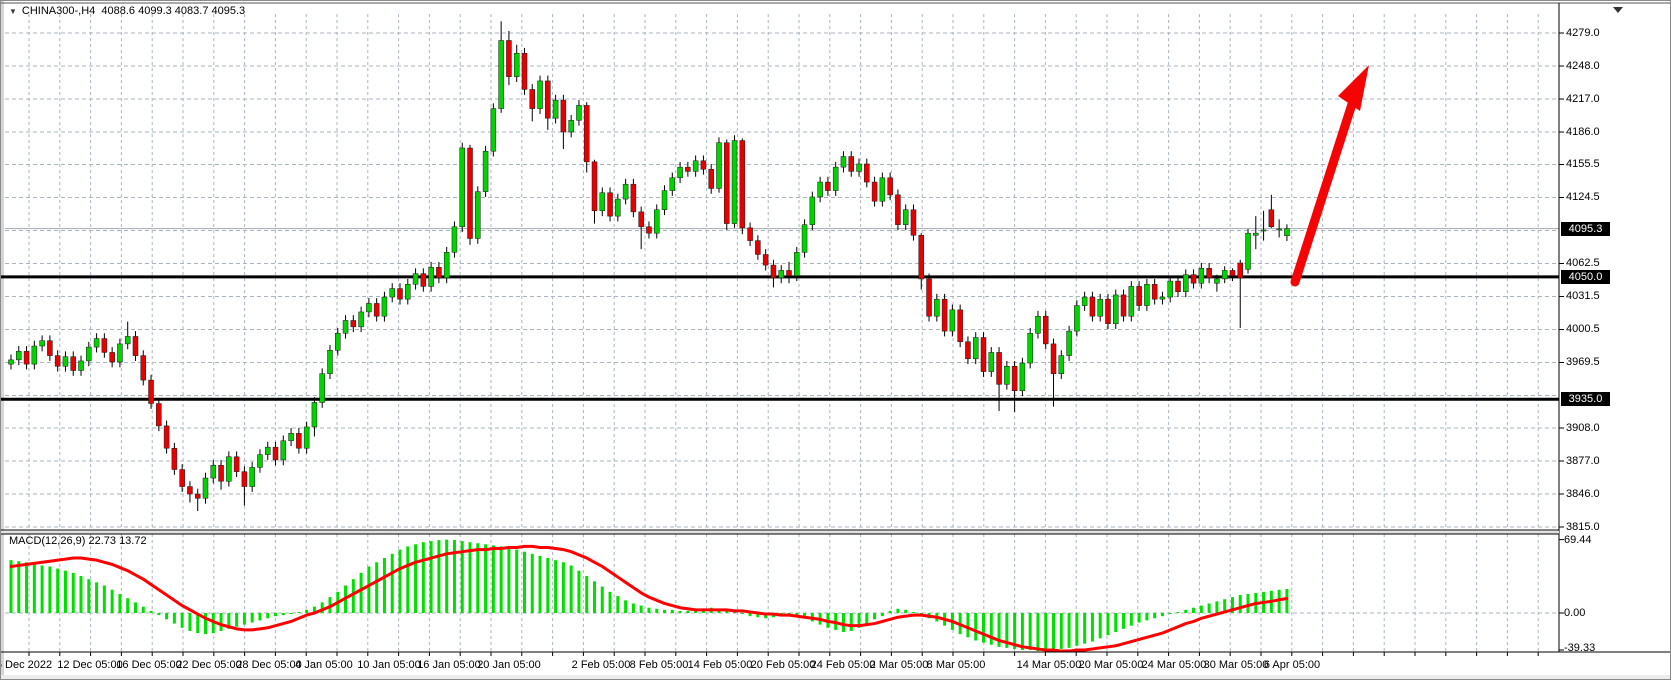 The width and height of the screenshot is (1671, 680). I want to click on time-axis-label: 12 Dec 05:00, so click(90, 665).